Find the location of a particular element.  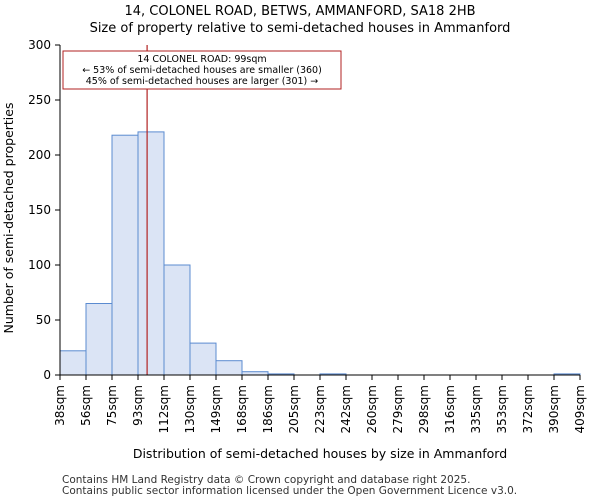

bar-93sqm is located at coordinates (151, 253).